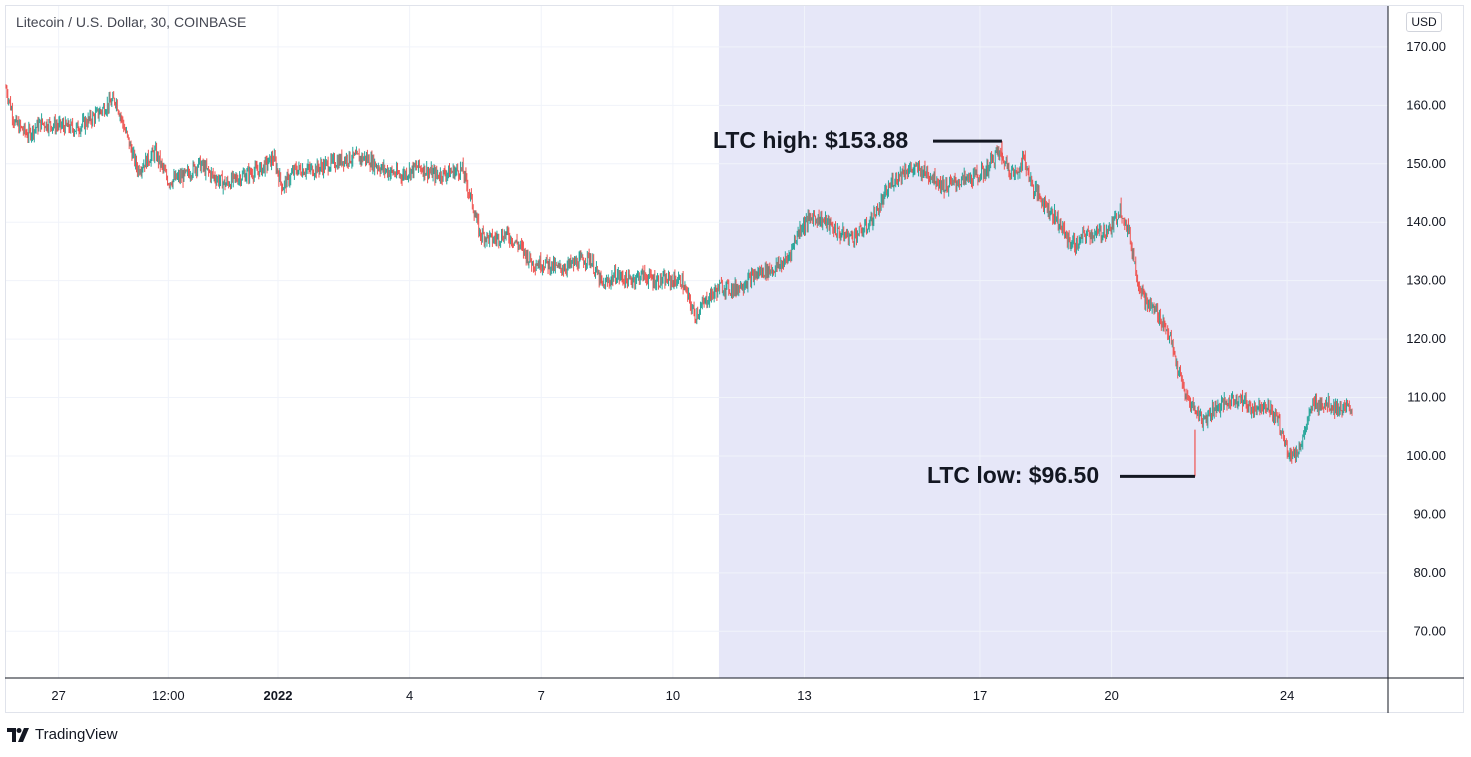 The width and height of the screenshot is (1471, 757). What do you see at coordinates (168, 695) in the screenshot?
I see `x-tick-label: 12:00` at bounding box center [168, 695].